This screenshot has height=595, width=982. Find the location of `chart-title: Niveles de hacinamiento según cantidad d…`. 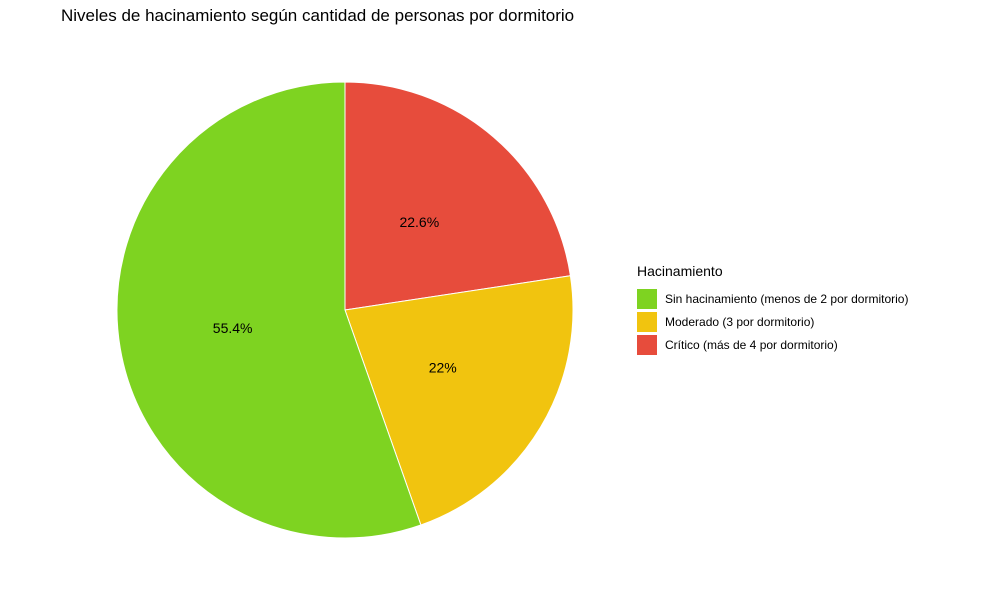

chart-title: Niveles de hacinamiento según cantidad d… is located at coordinates (318, 15).